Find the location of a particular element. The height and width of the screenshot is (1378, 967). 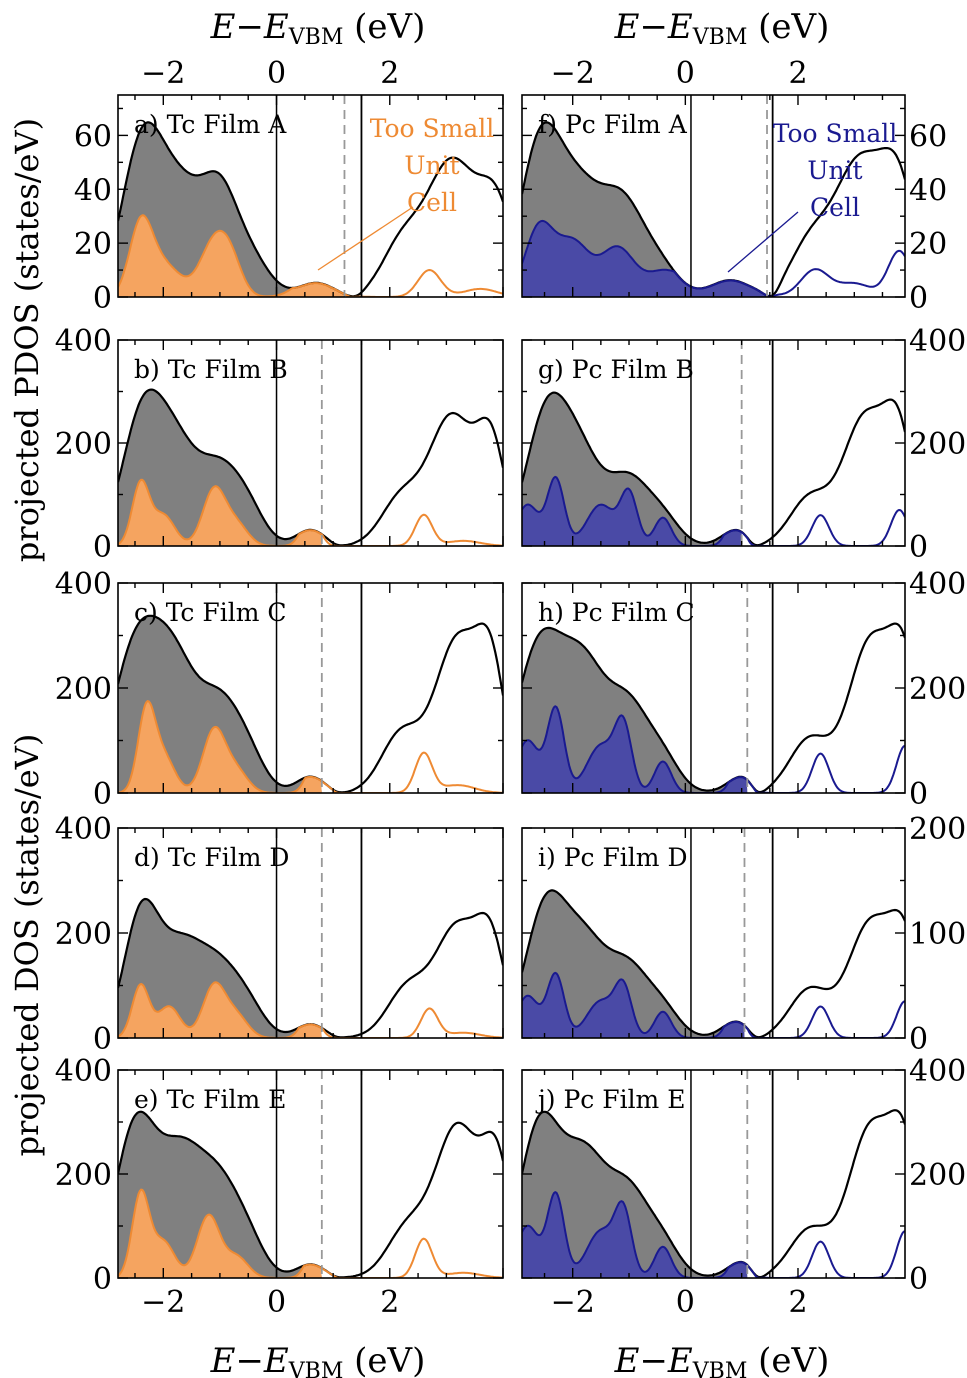

total-dos-line-g is located at coordinates (713, 468).